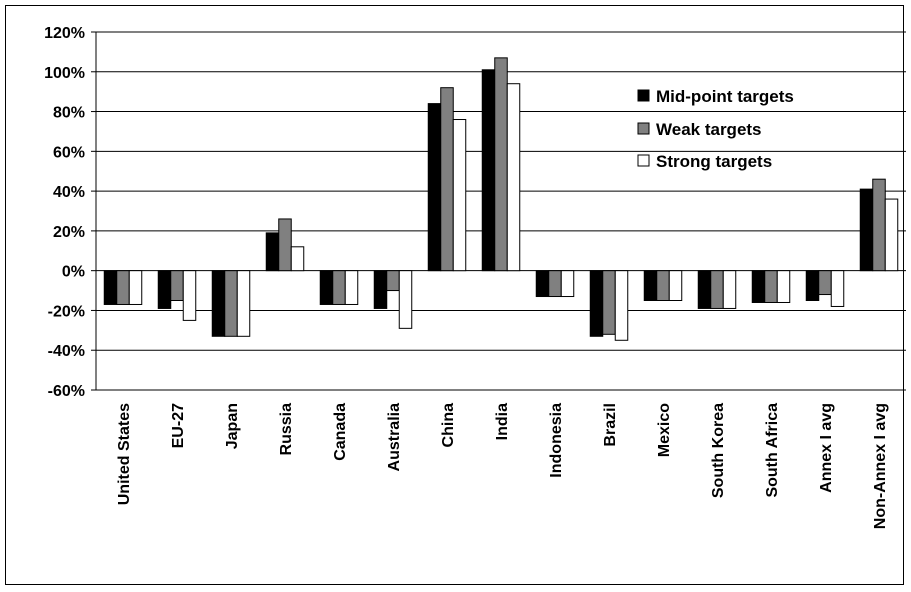  I want to click on legend-label: Weak targets, so click(709, 129).